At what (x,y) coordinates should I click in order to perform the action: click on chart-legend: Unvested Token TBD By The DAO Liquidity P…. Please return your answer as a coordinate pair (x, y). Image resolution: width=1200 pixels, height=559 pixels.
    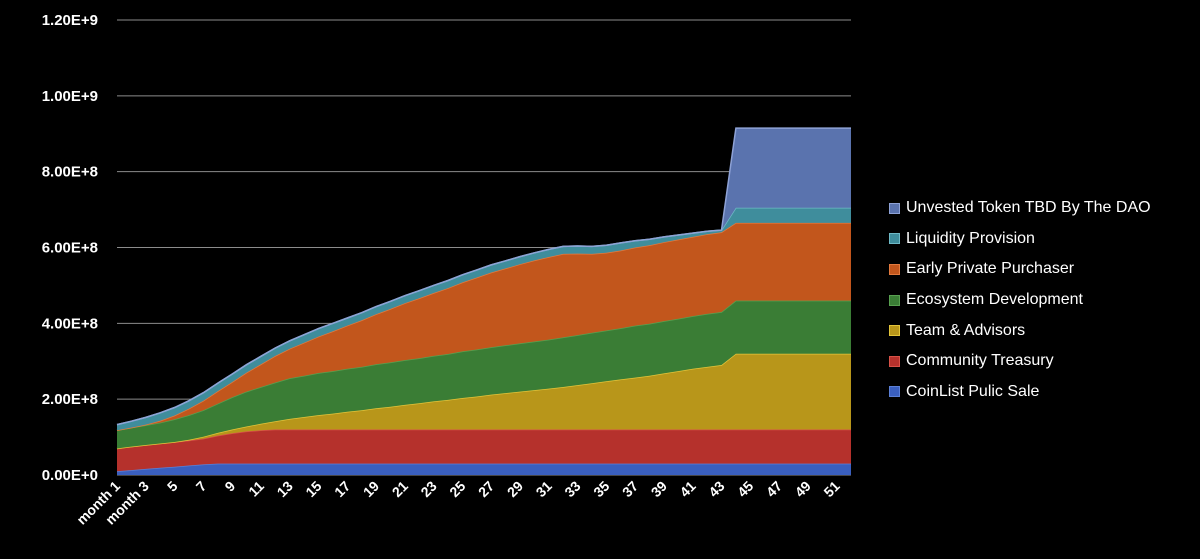
    Looking at the image, I should click on (1020, 300).